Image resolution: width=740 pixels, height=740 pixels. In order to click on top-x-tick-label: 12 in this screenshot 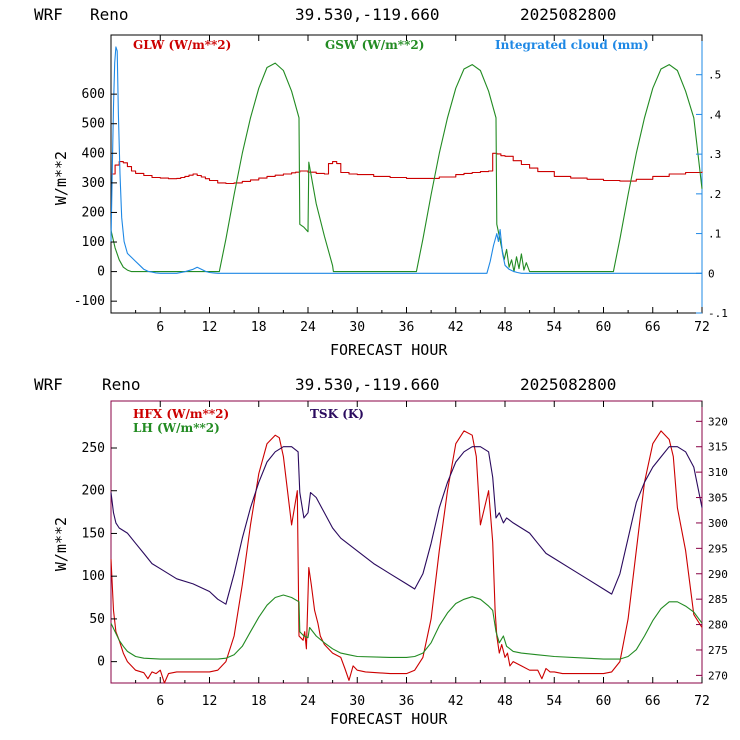, I will do `click(210, 327)`.